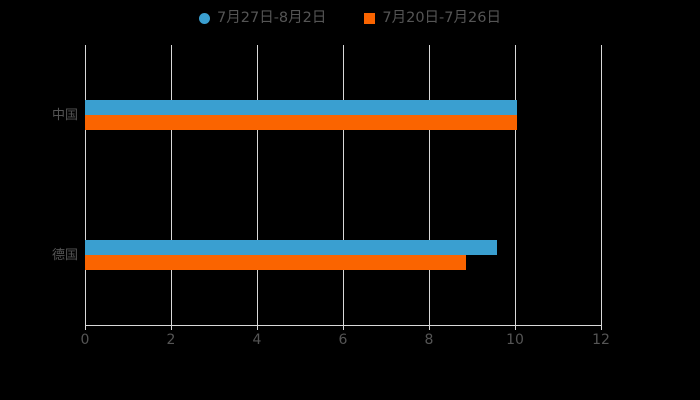 Image resolution: width=700 pixels, height=400 pixels. I want to click on legend-label-series-2: 7月20日-7月26日, so click(441, 17).